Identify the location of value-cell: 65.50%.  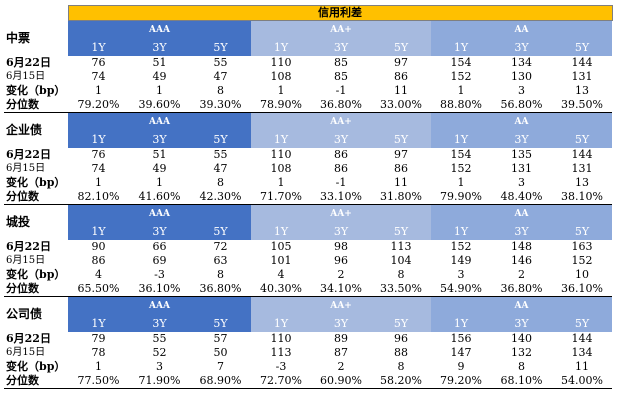
(98, 289).